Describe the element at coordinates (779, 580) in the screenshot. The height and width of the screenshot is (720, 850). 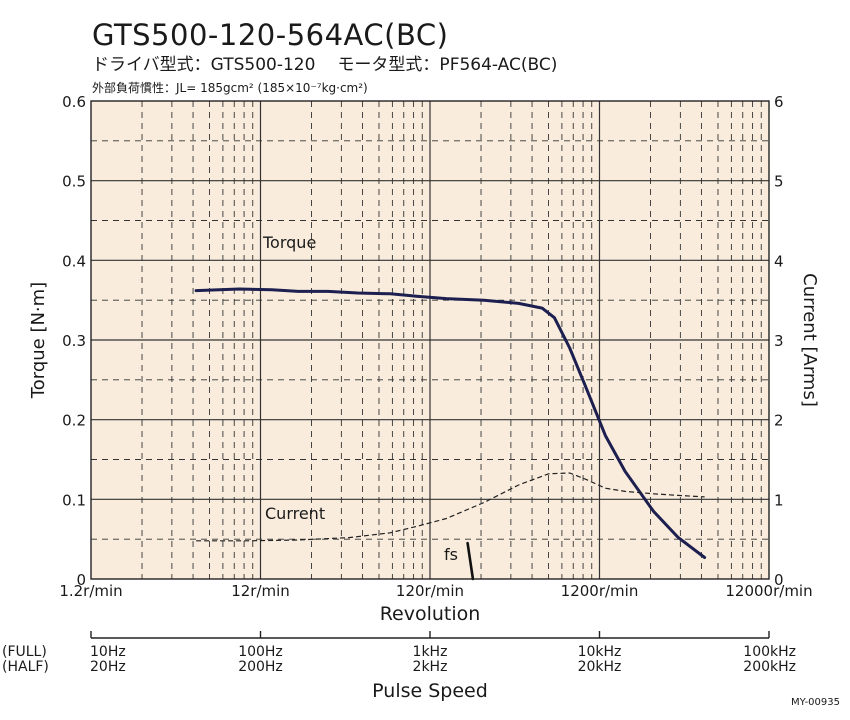
I see `y2-tick-label: 0` at that location.